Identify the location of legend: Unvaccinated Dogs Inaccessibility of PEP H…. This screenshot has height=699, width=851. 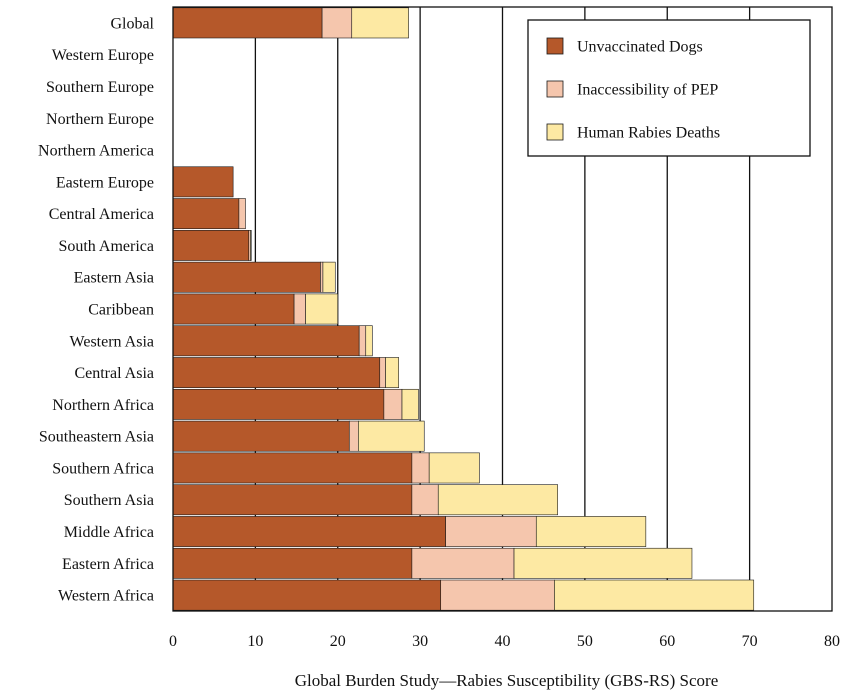
(669, 88).